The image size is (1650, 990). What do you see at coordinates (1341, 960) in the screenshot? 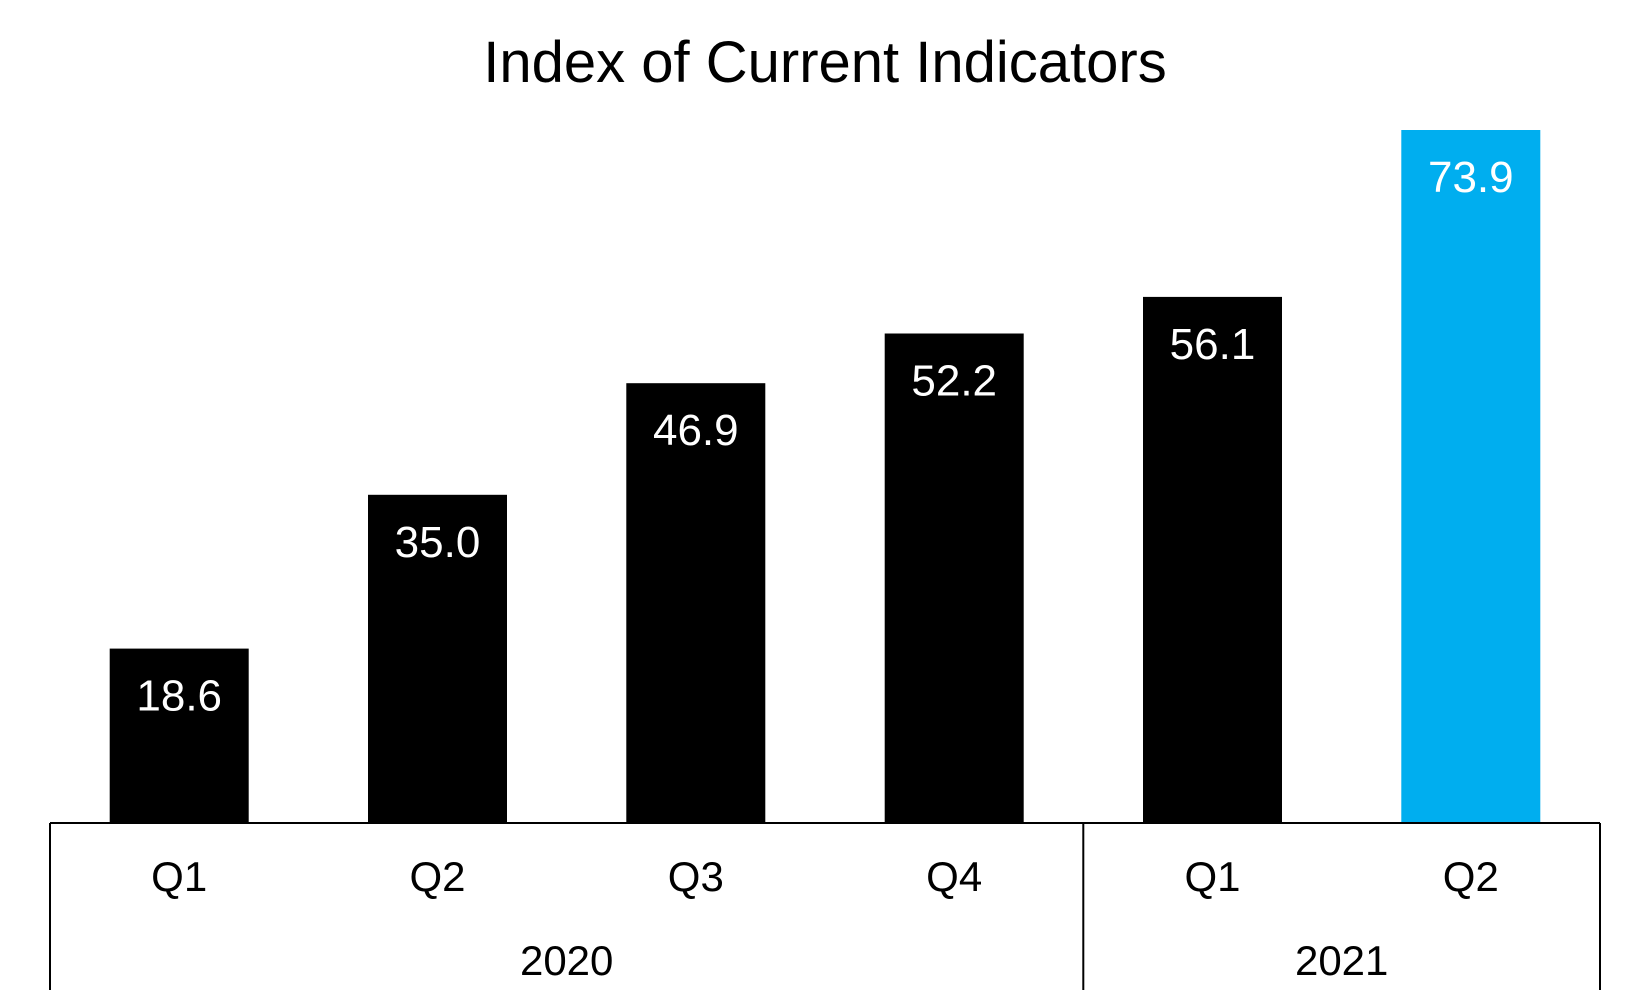
I see `group-label: 2021` at bounding box center [1341, 960].